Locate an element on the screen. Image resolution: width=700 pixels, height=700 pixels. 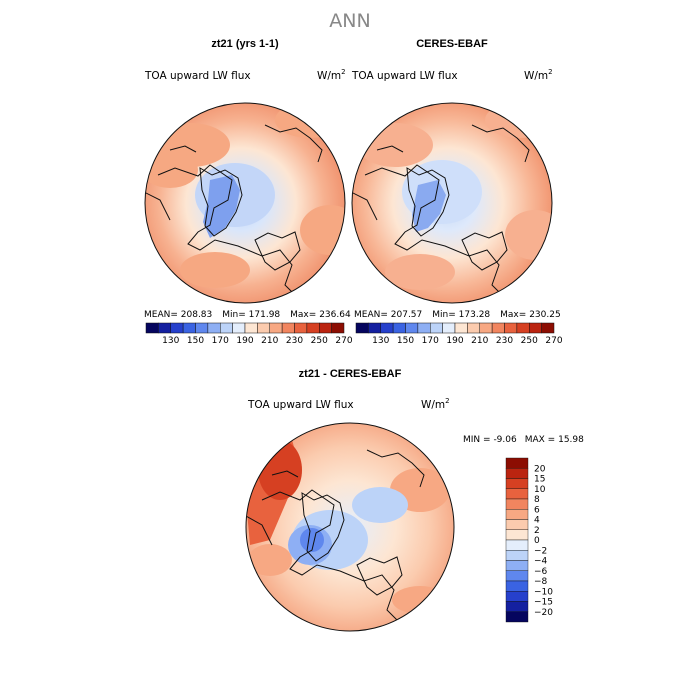
colorbar-tick-label: 130 is located at coordinates (380, 341).